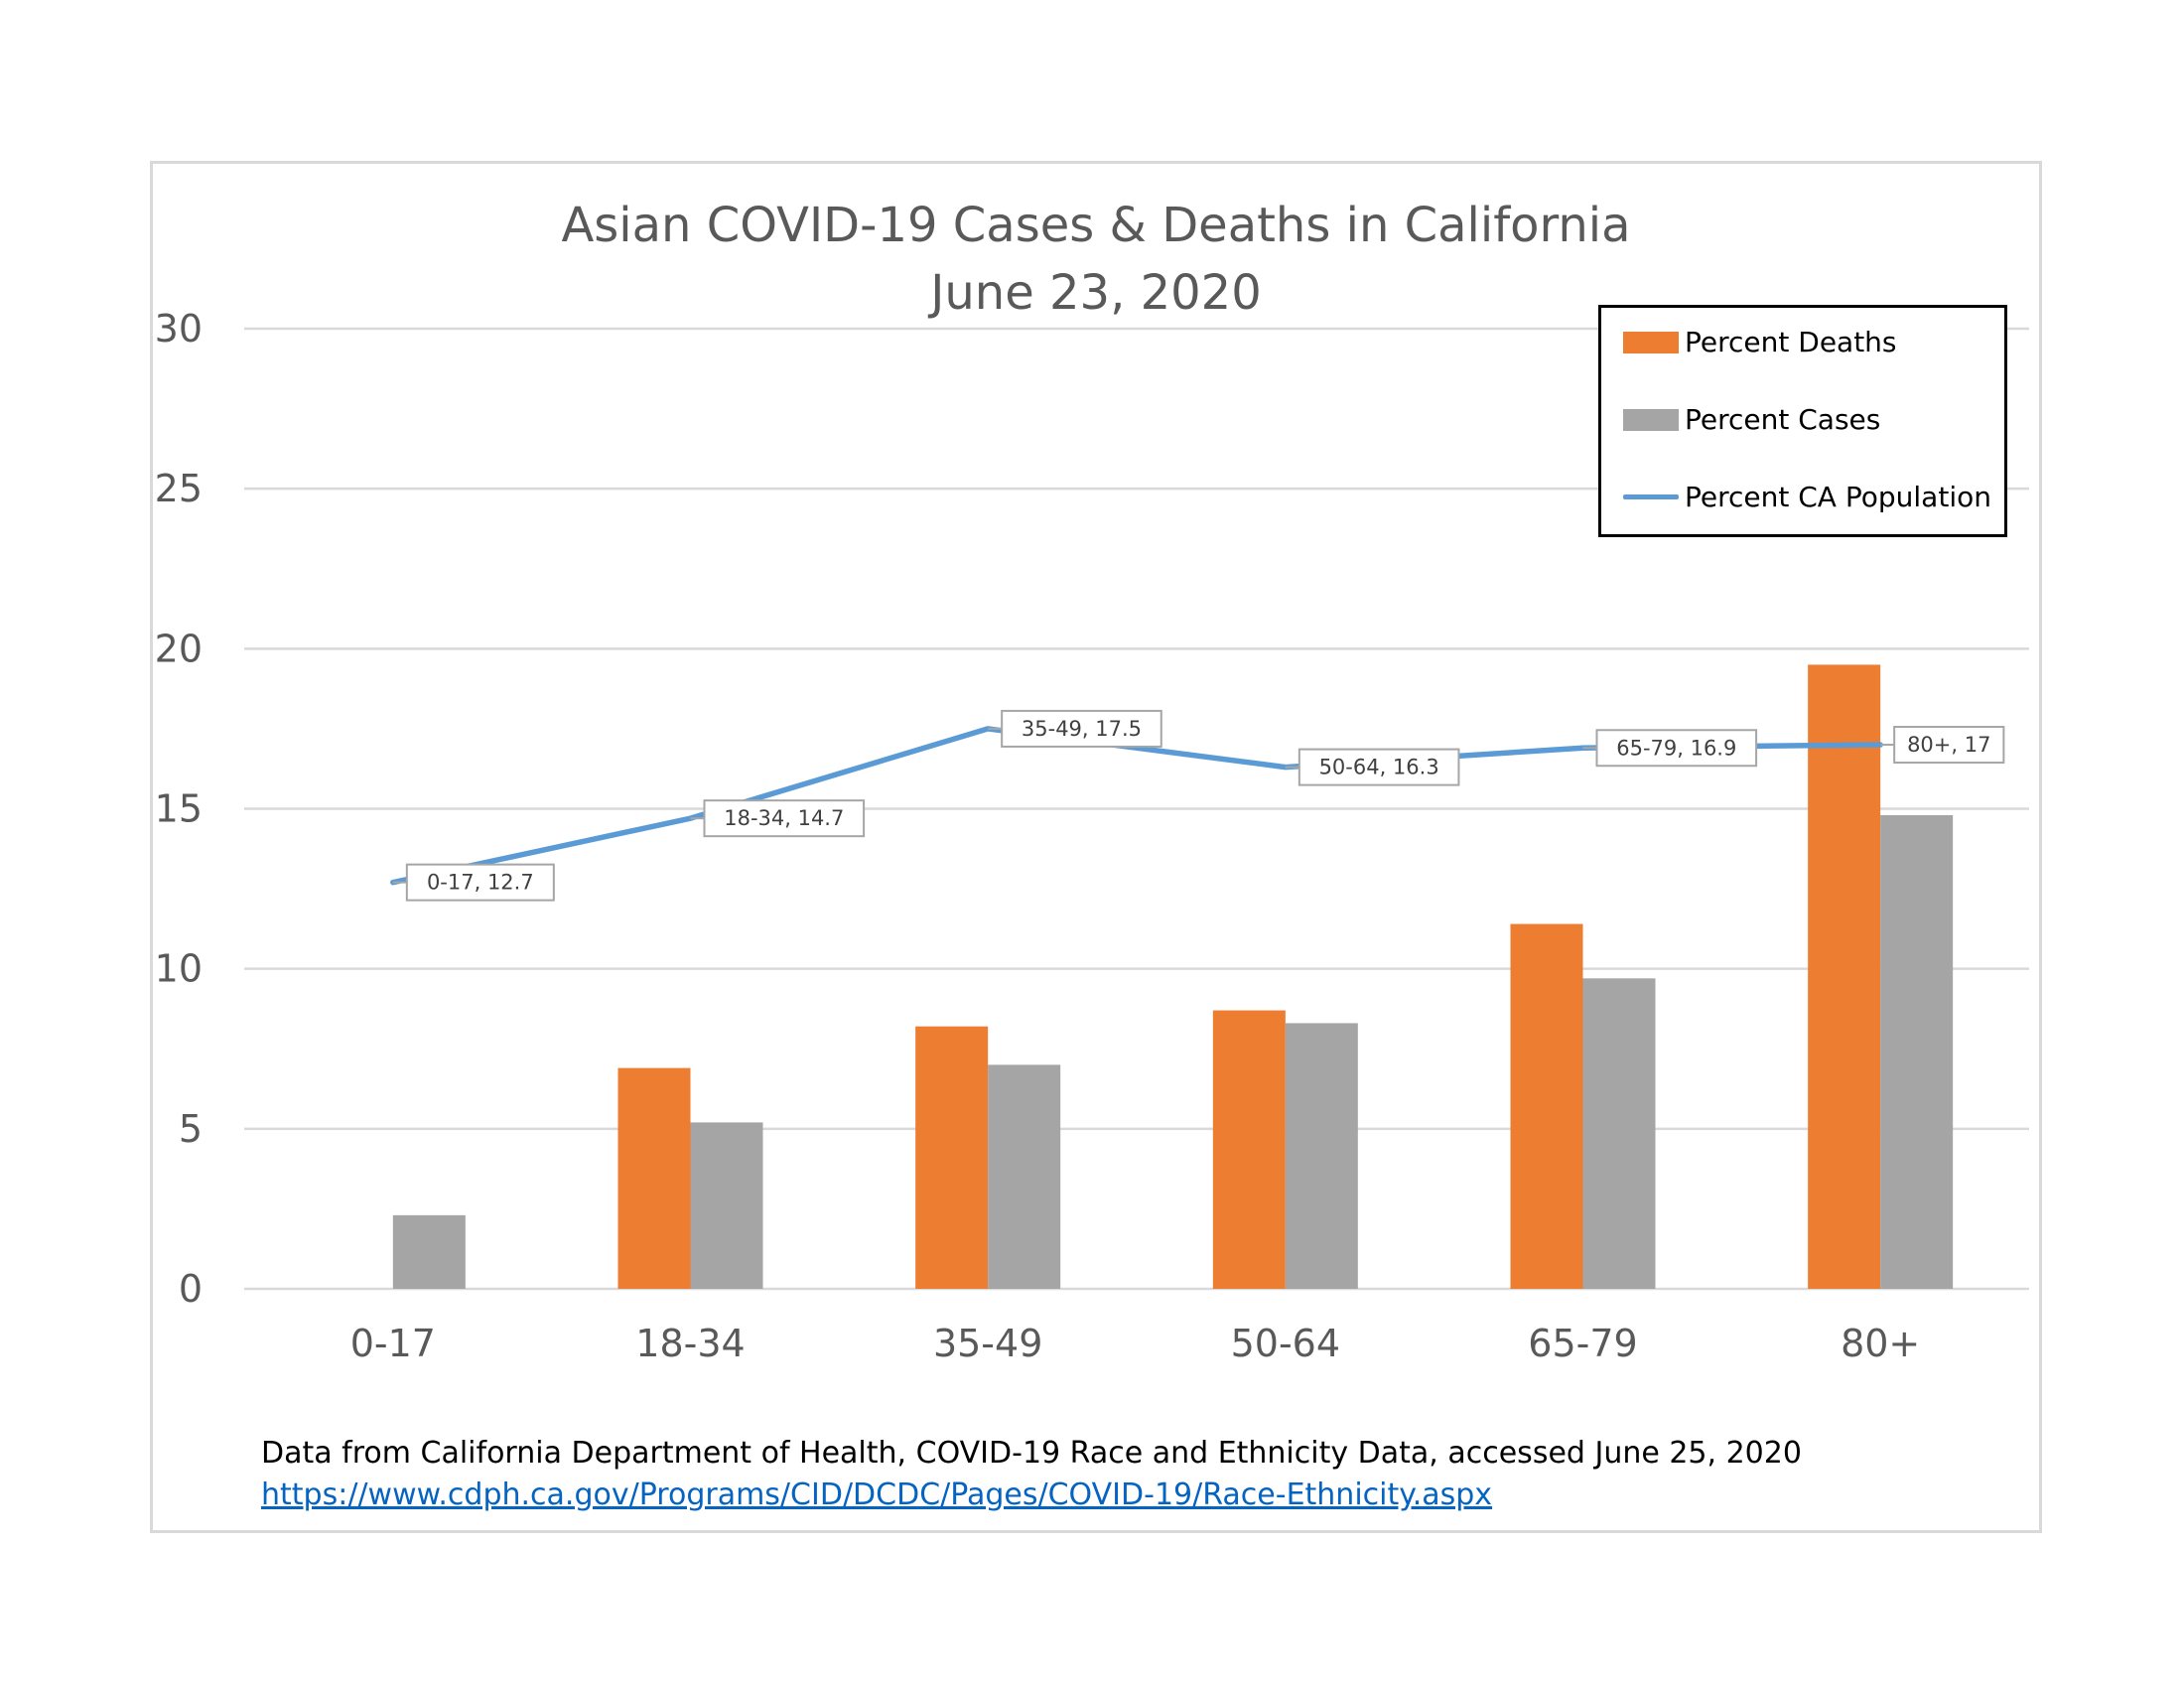  I want to click on y-tick-label: 20, so click(179, 648).